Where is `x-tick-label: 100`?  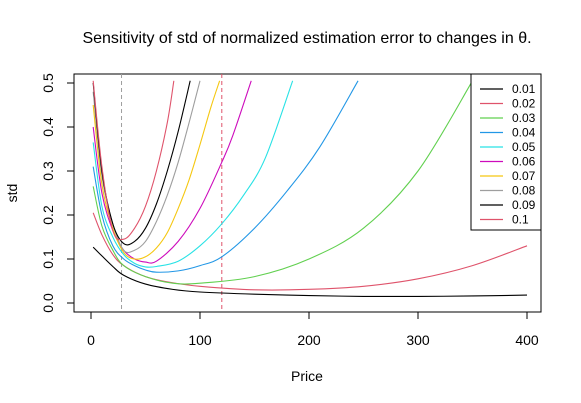 x-tick-label: 100 is located at coordinates (200, 340).